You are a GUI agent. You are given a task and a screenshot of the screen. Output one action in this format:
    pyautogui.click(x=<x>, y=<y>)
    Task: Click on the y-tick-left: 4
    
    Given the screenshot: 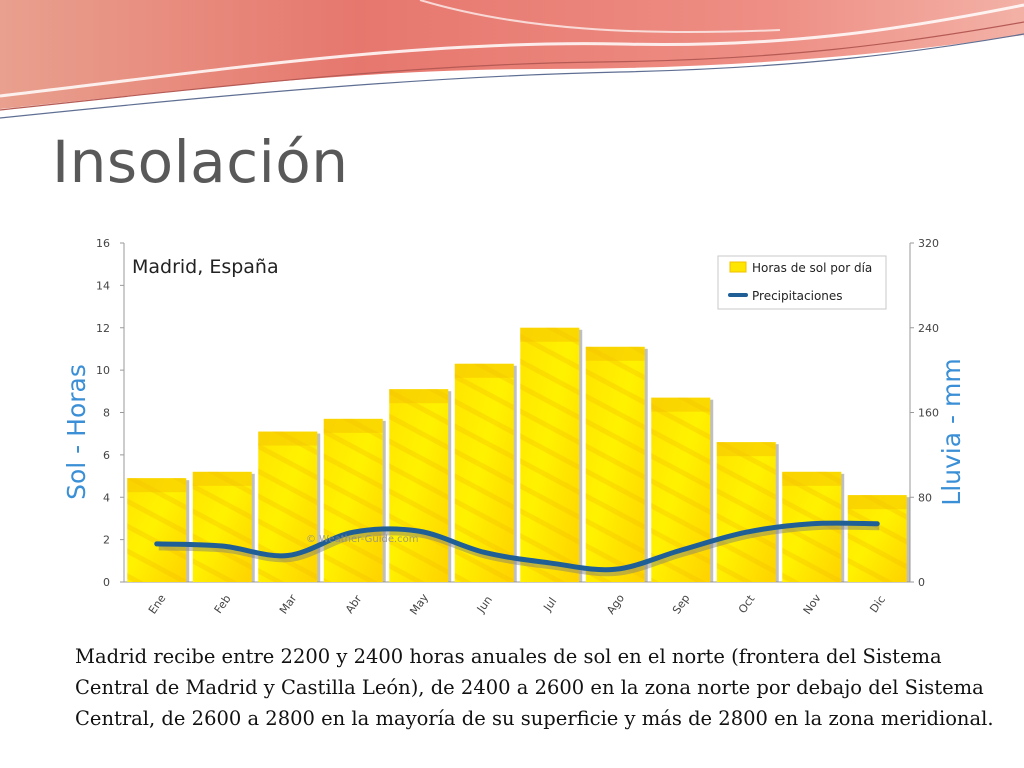 What is the action you would take?
    pyautogui.click(x=106, y=497)
    